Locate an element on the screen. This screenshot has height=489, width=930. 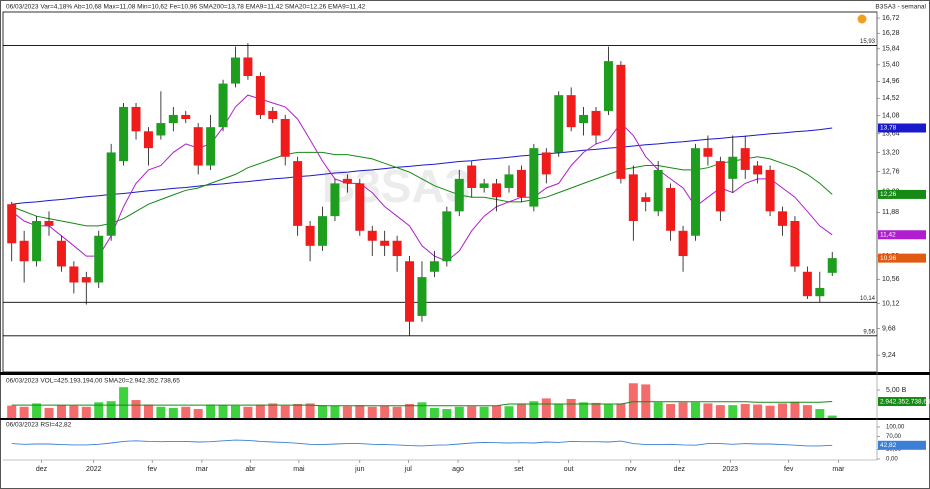
level-label: 9,56 is located at coordinates (869, 332).